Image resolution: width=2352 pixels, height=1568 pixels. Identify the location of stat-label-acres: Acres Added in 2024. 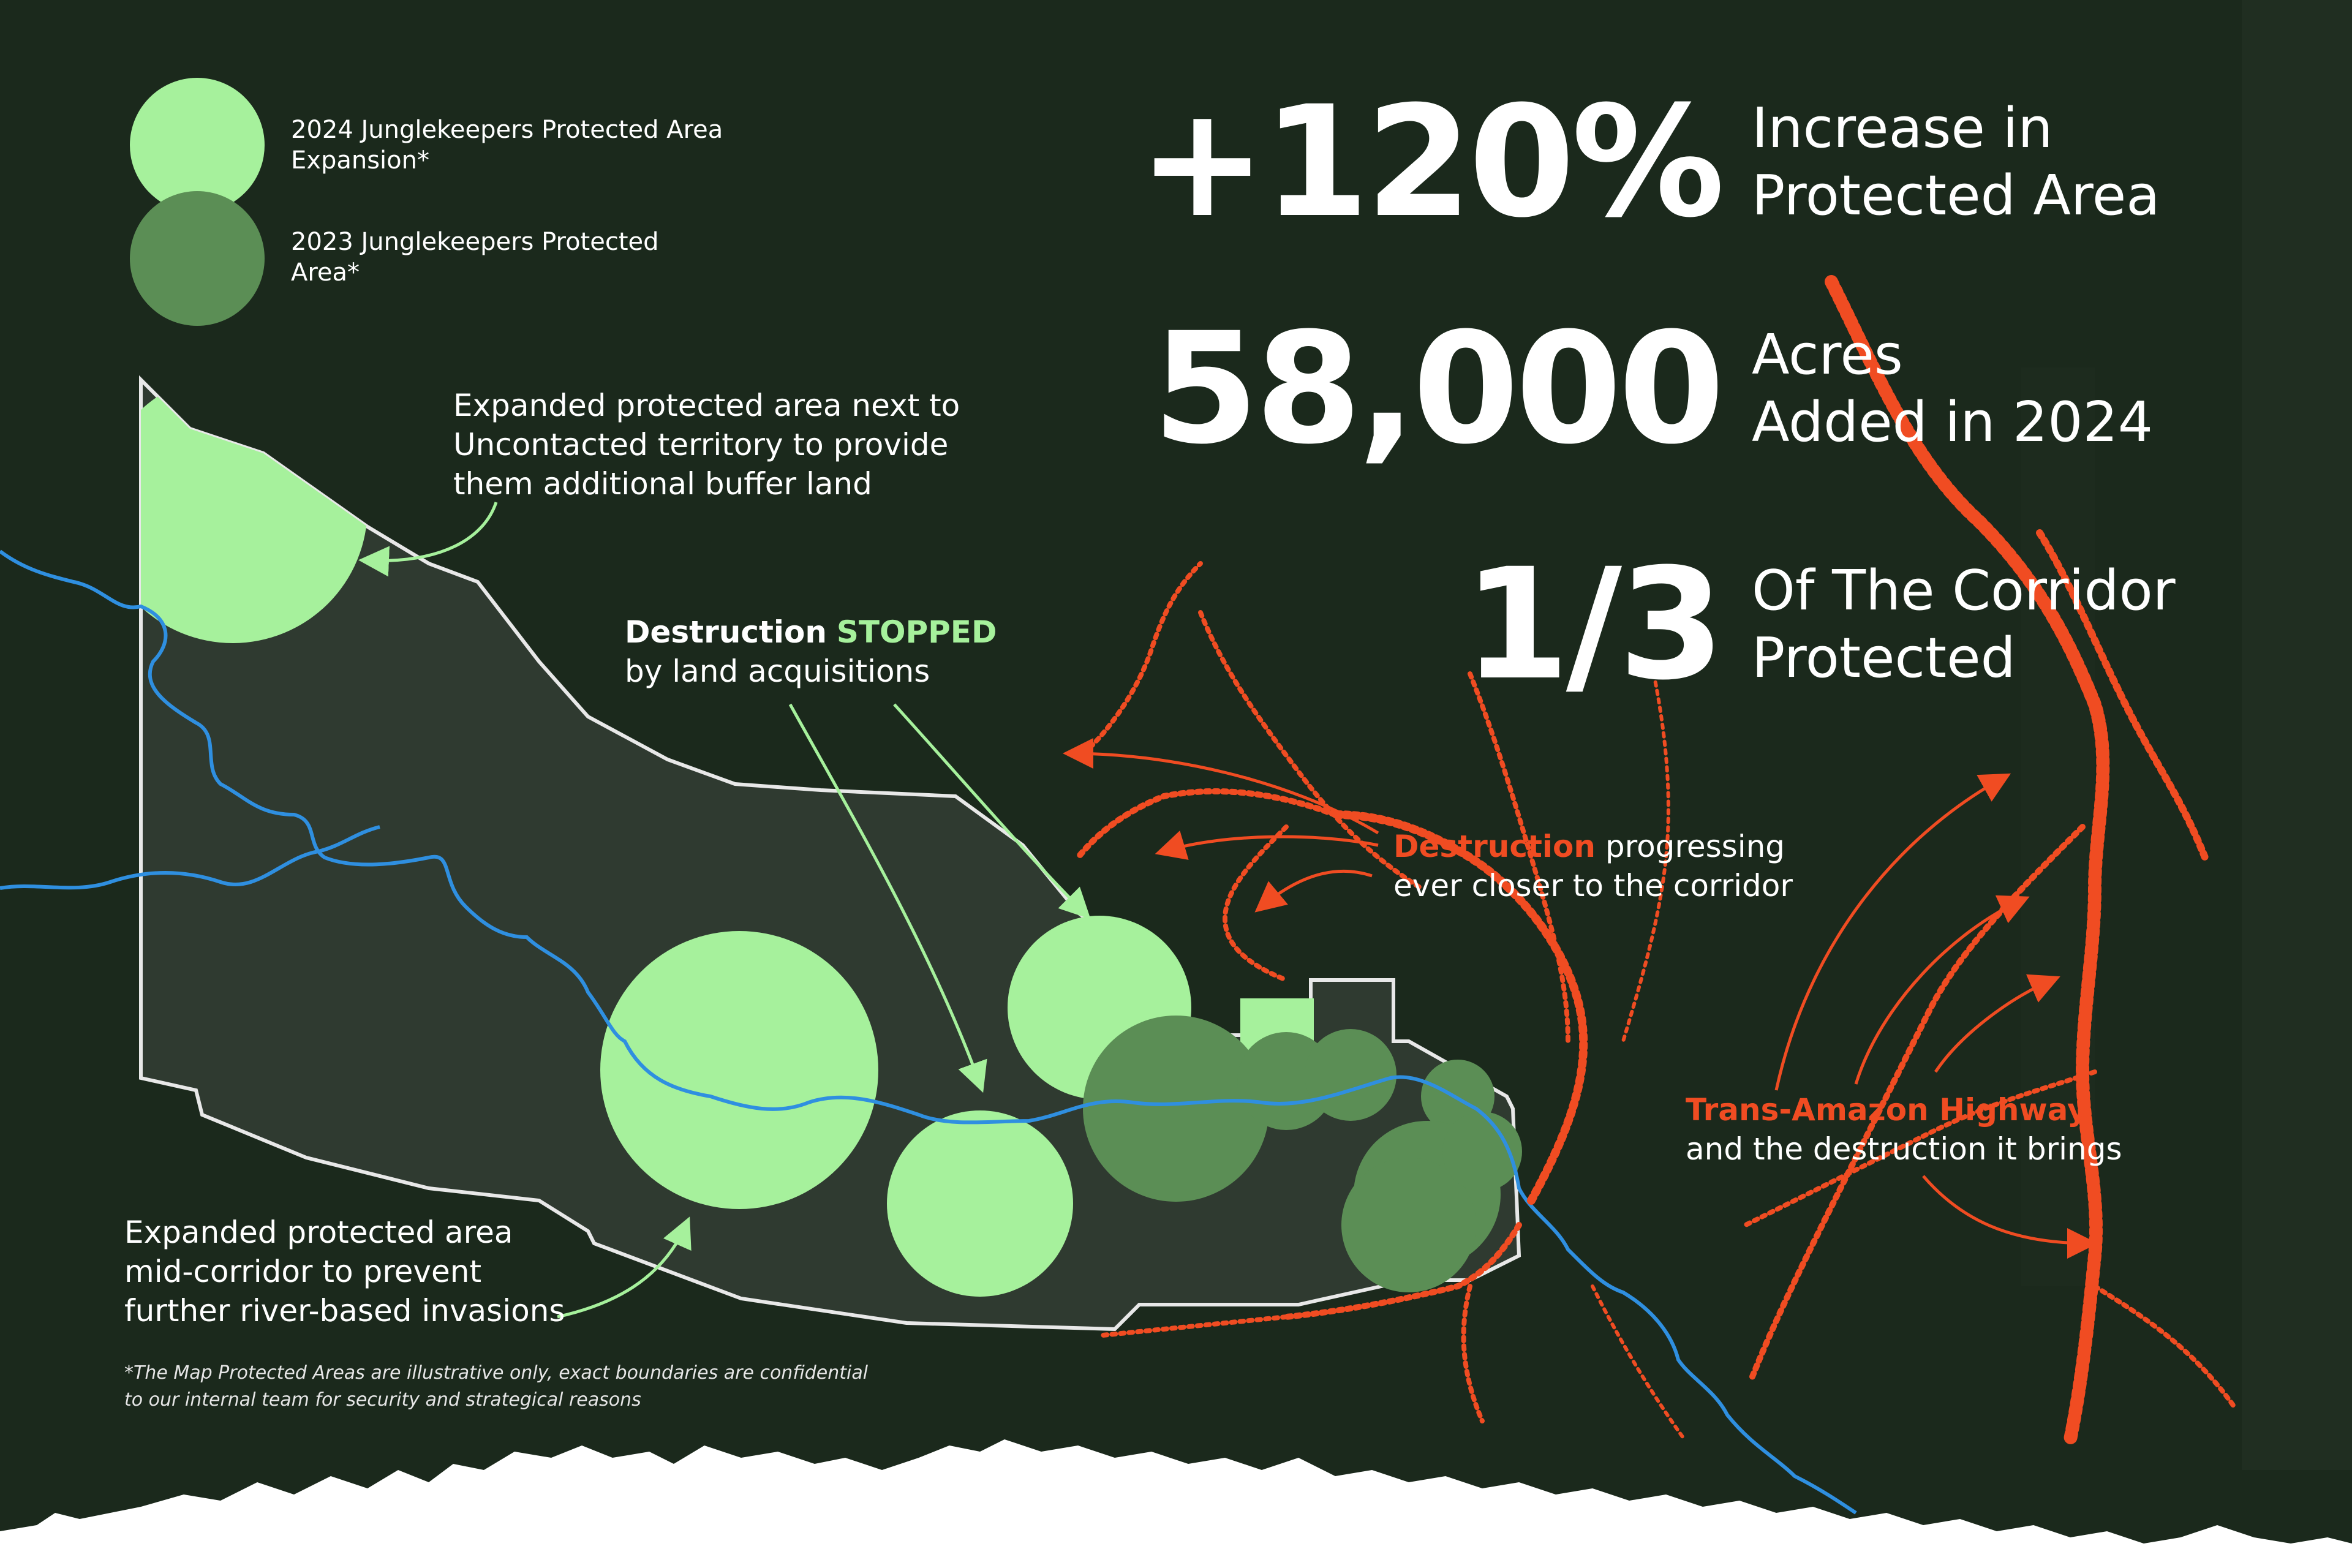
(1953, 389).